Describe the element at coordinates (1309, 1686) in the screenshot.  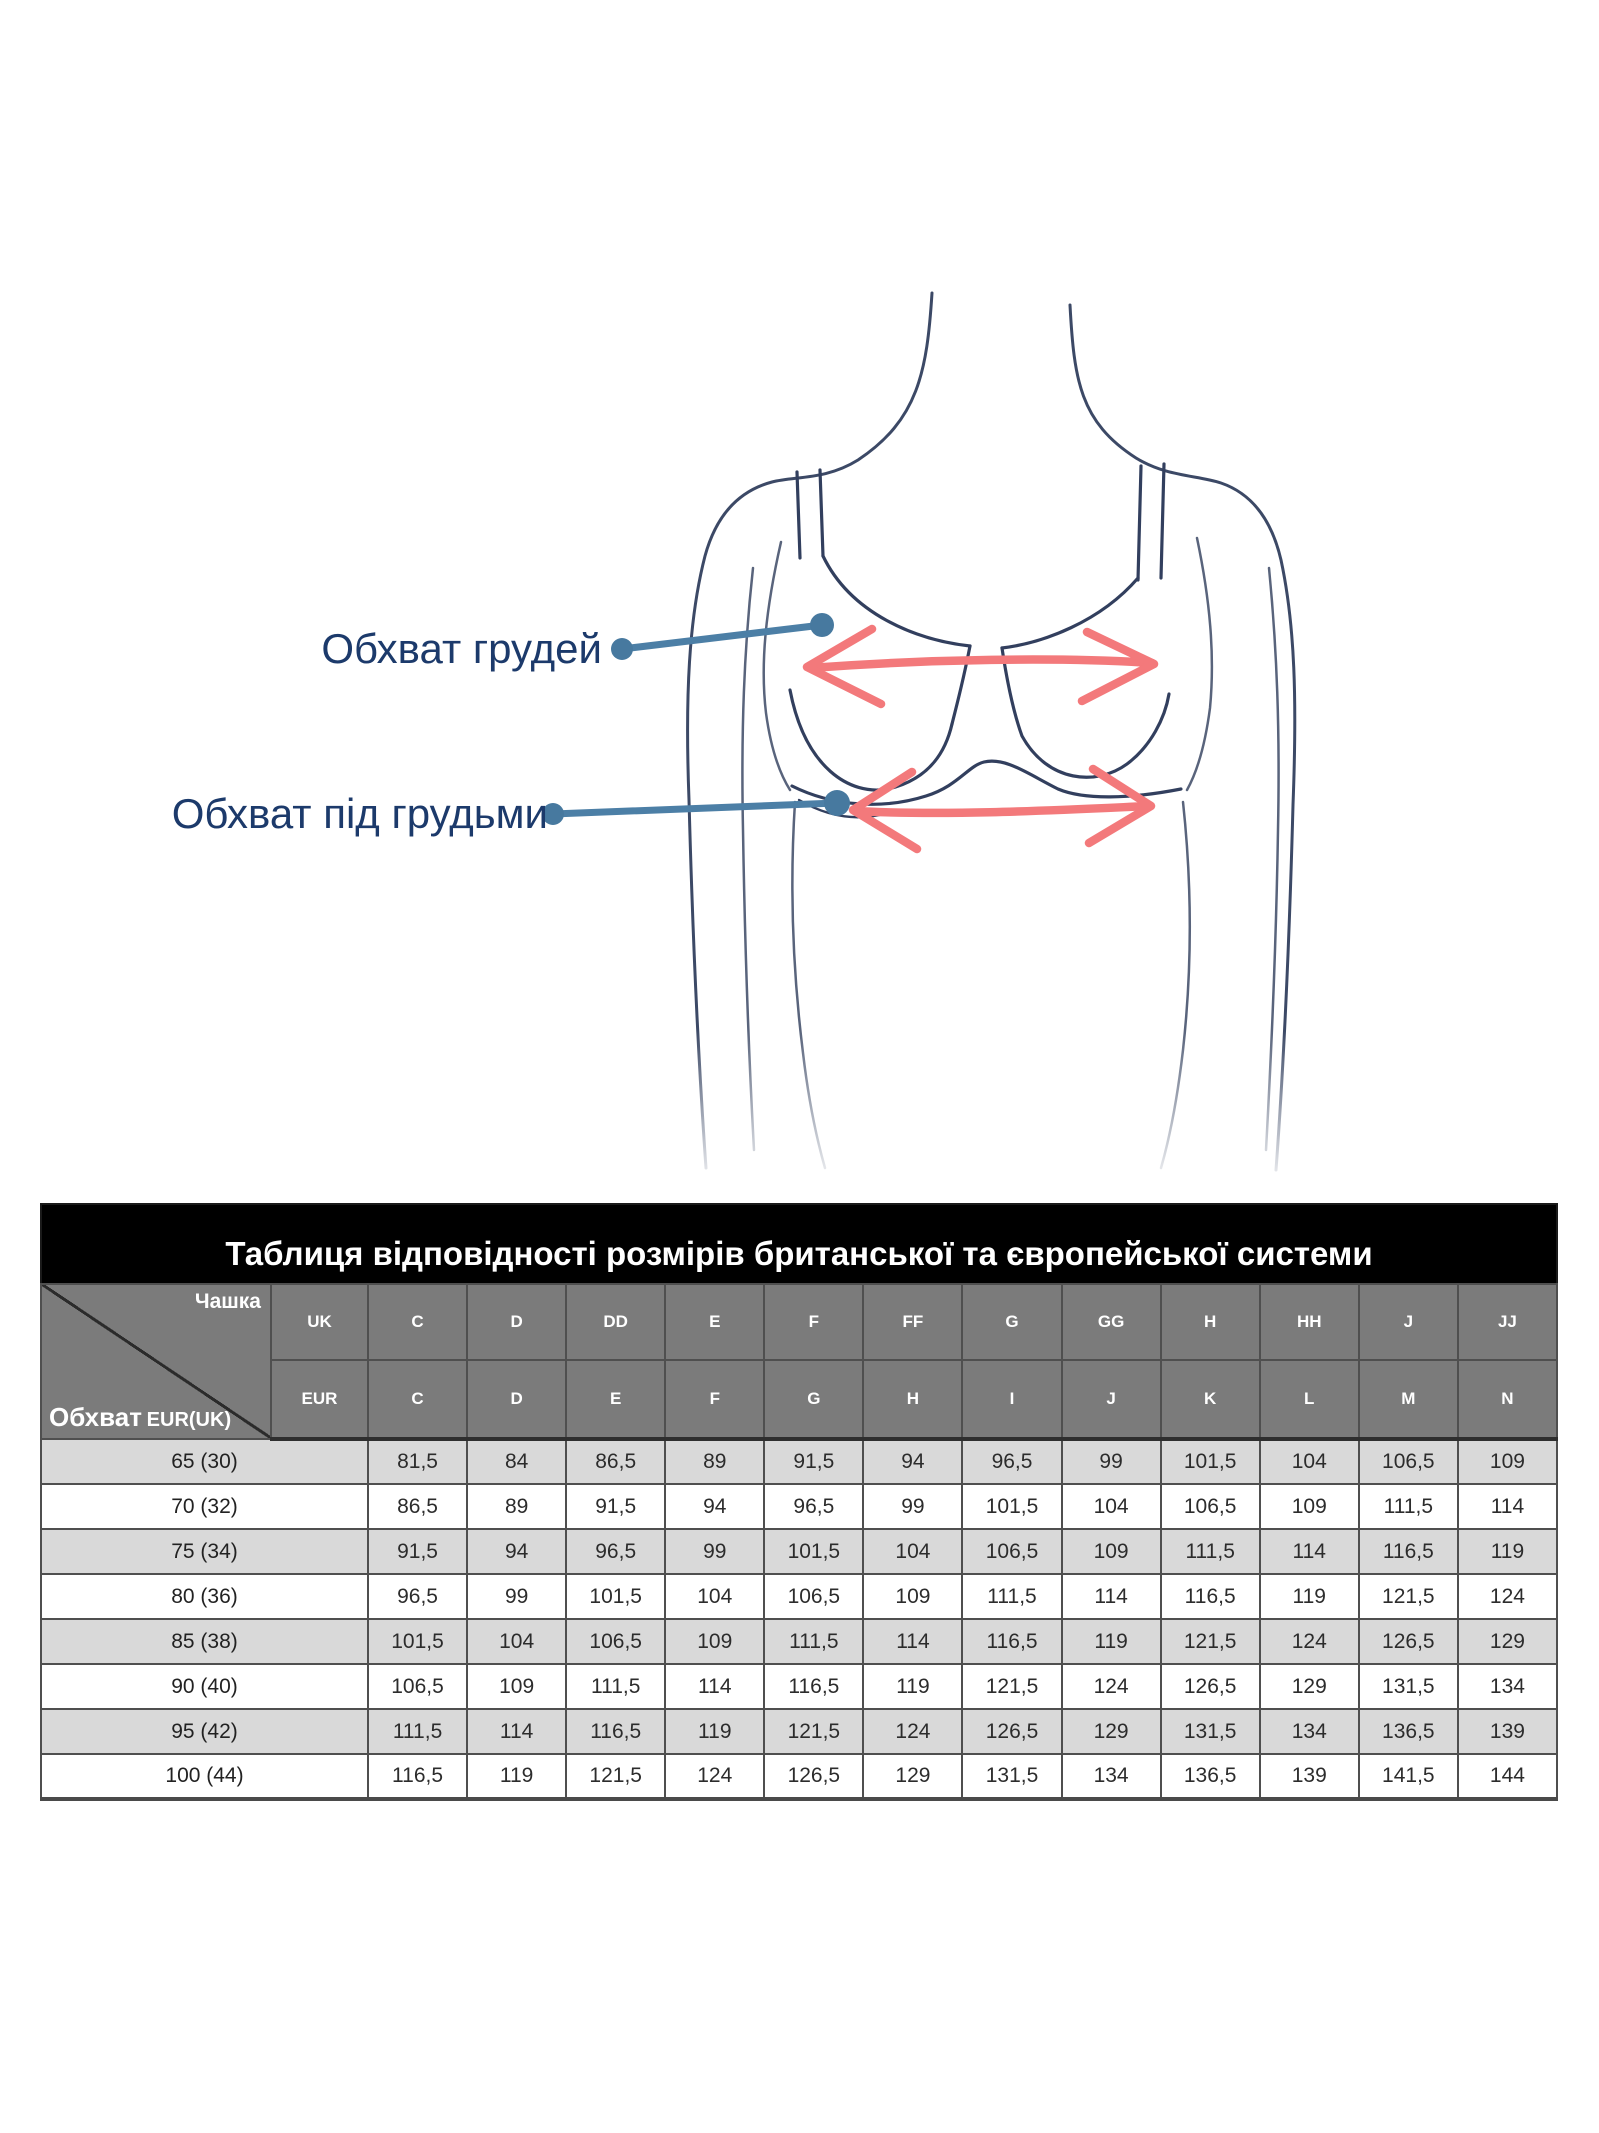
I see `size-cell: 129` at that location.